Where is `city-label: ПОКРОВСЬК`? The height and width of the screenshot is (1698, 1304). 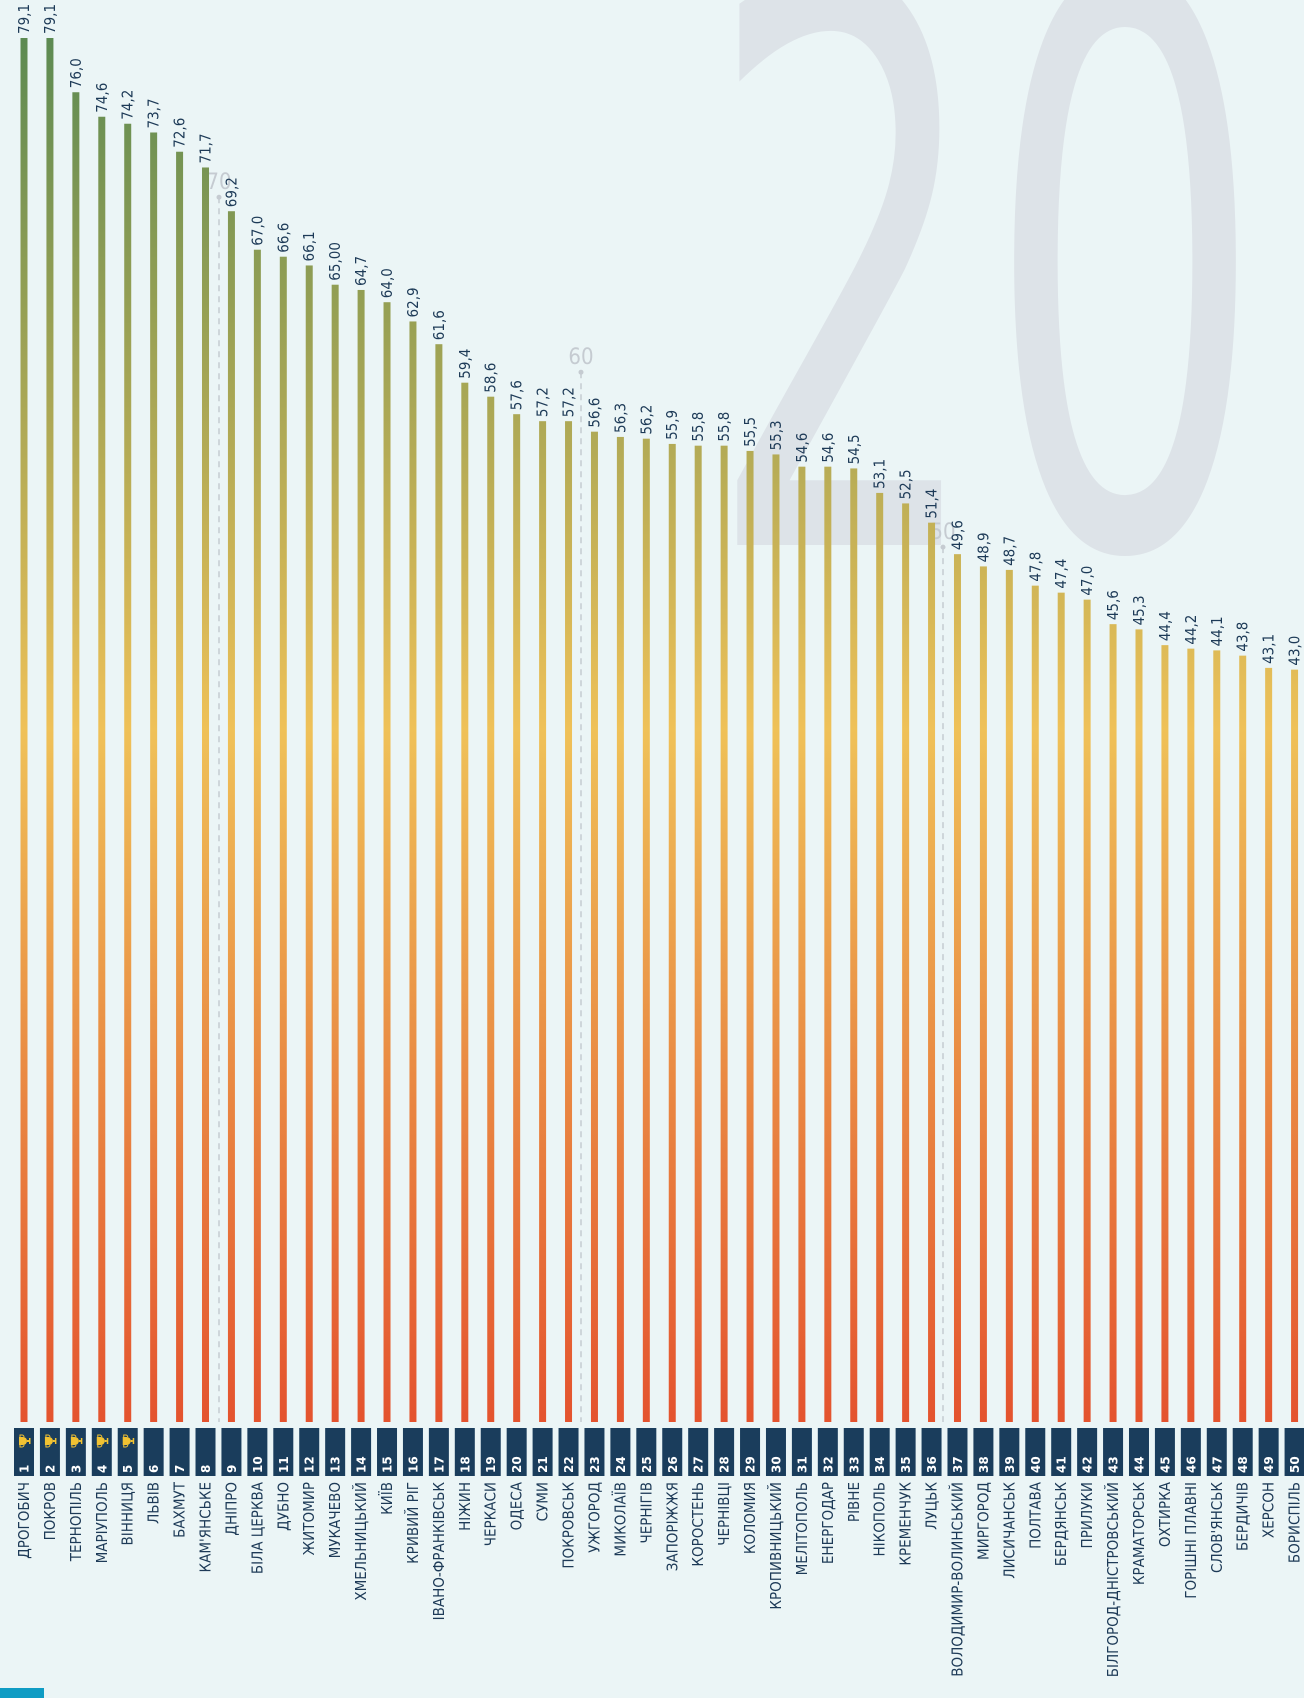 city-label: ПОКРОВСЬК is located at coordinates (569, 1525).